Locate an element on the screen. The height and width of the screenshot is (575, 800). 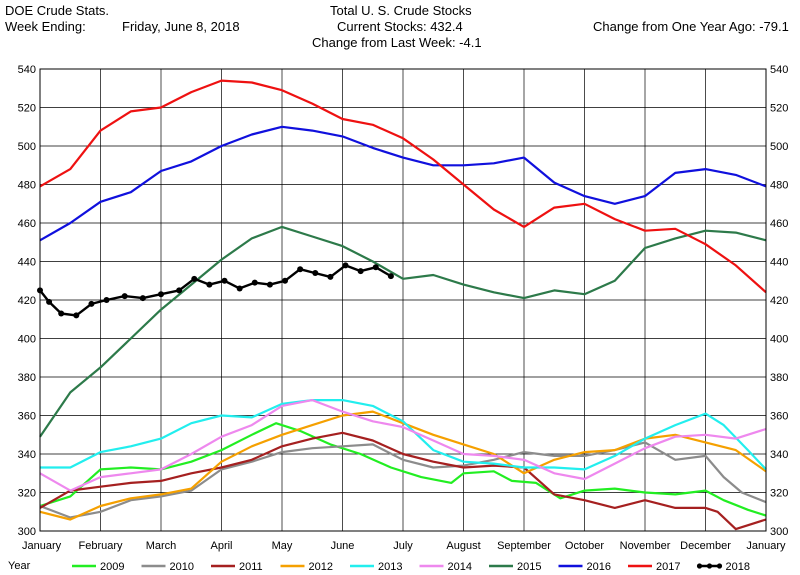
series-line-2010 is located at coordinates (403, 480).